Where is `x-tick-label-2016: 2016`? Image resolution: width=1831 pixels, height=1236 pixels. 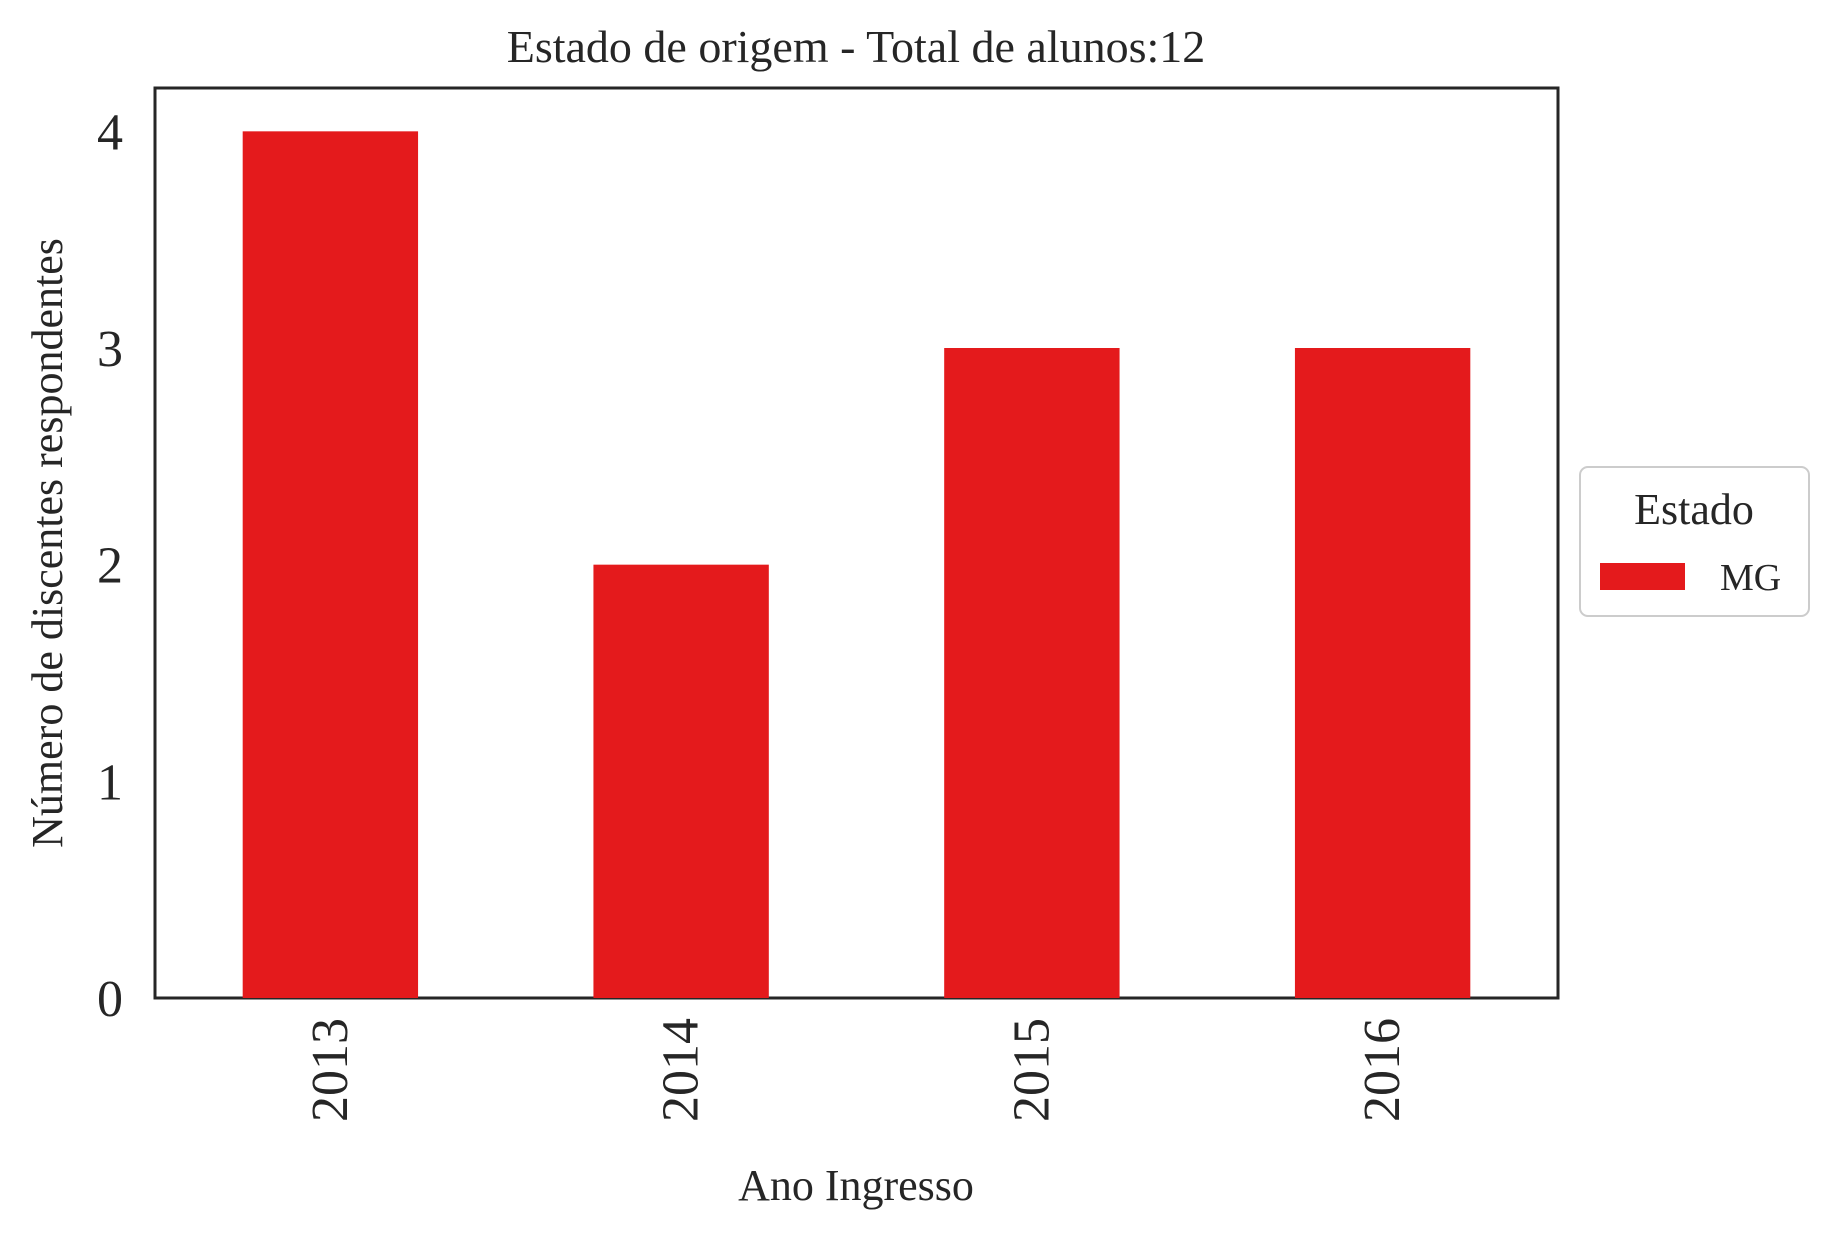
x-tick-label-2016: 2016 is located at coordinates (1382, 1070).